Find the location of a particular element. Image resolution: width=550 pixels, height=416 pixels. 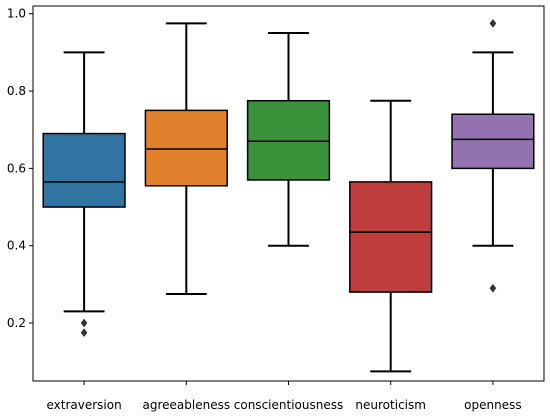

box-group-extraversion is located at coordinates (84, 194).